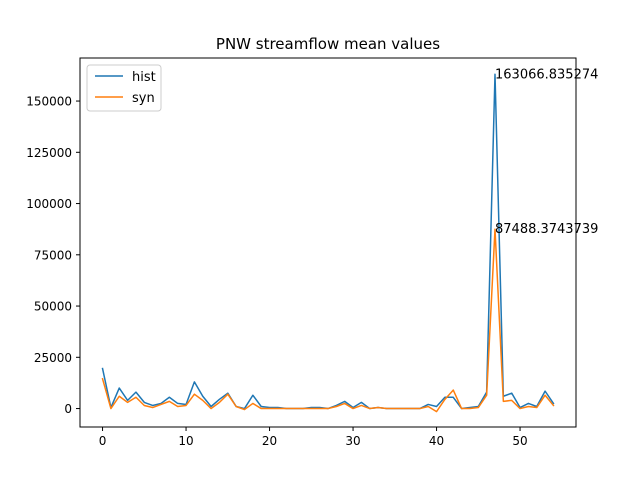 This screenshot has height=480, width=640. I want to click on annotation-label: 87488.3743739, so click(546, 229).